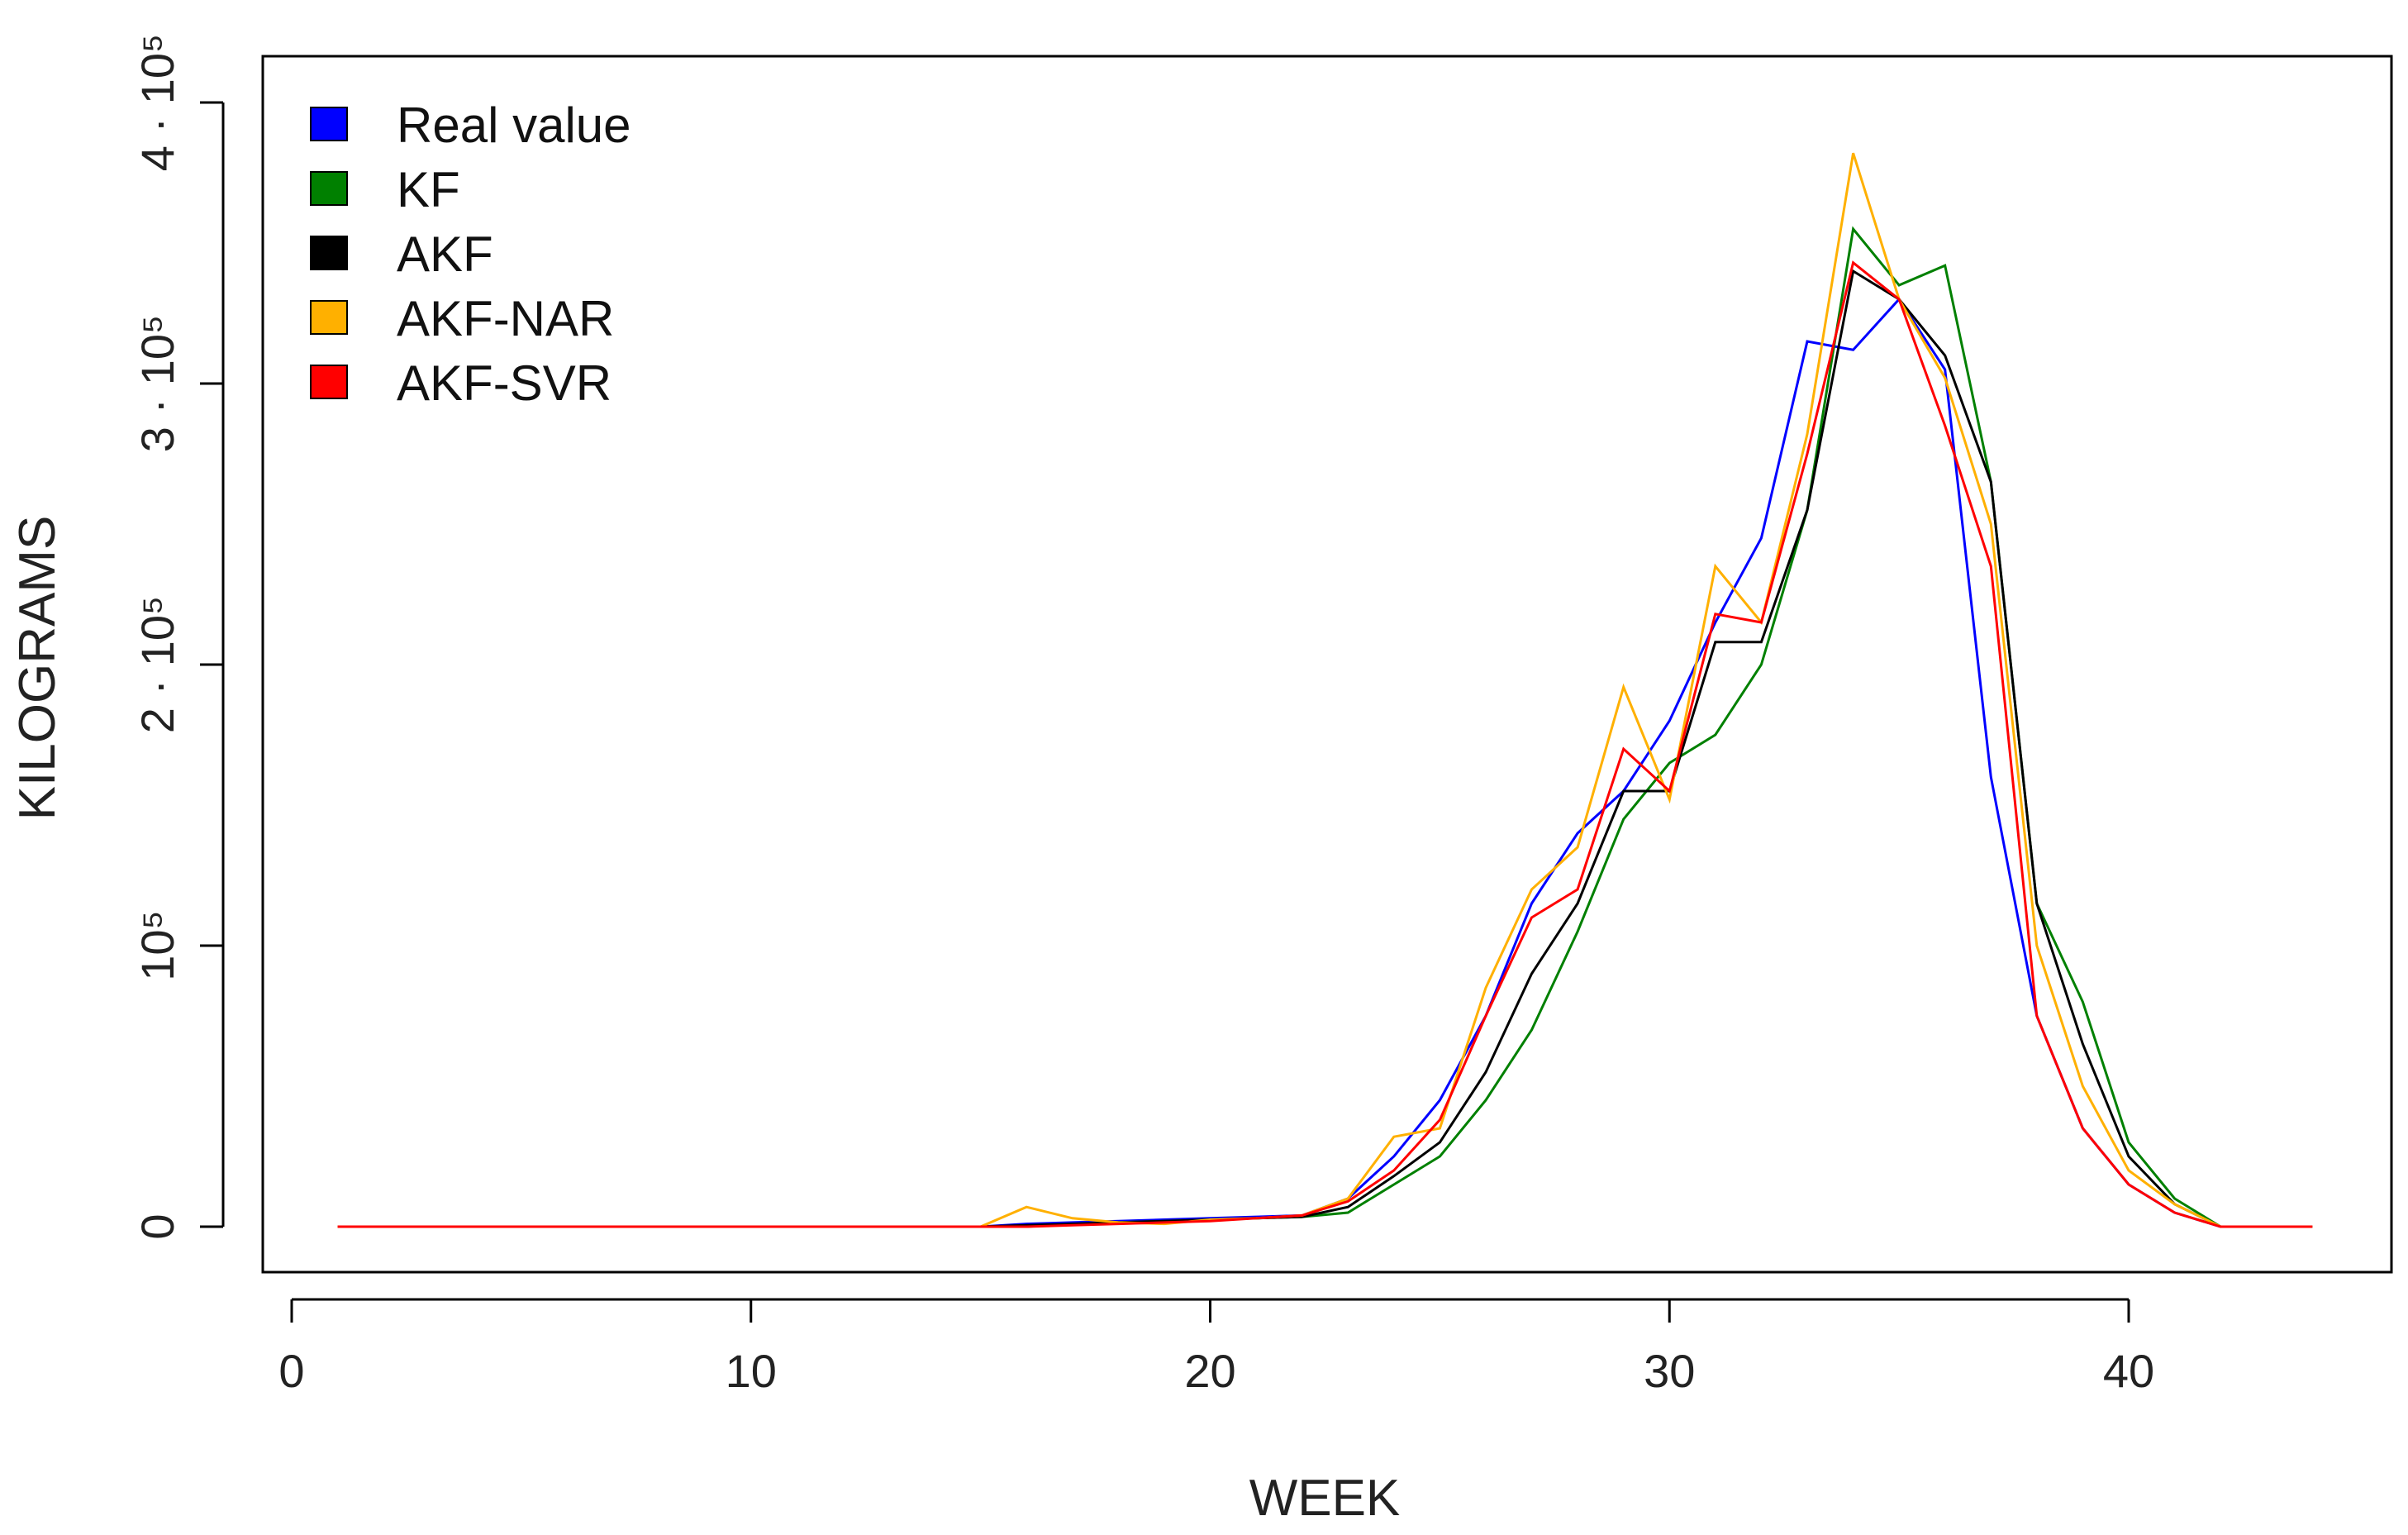  I want to click on legend-label: KF, so click(428, 189).